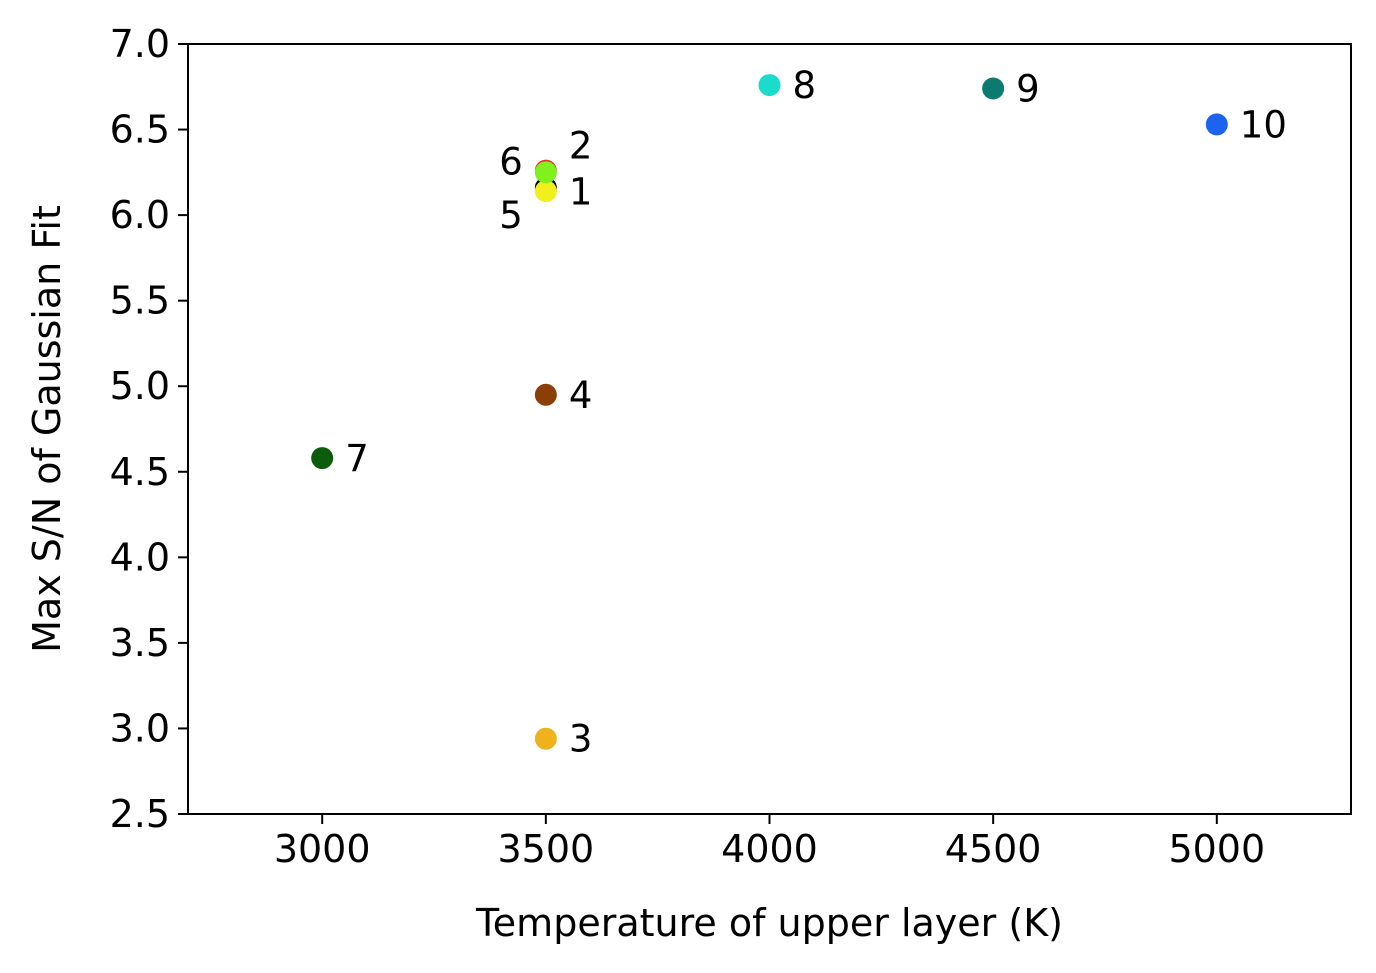 The image size is (1376, 973). Describe the element at coordinates (581, 395) in the screenshot. I see `data-point-label-4: 4` at that location.